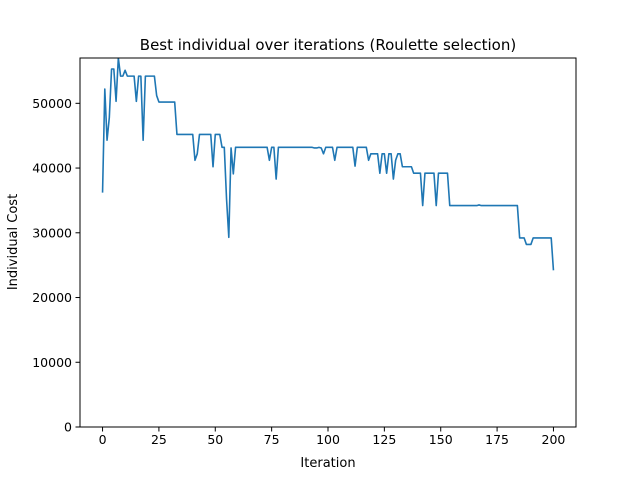 The width and height of the screenshot is (640, 485). I want to click on y-tick-label: 30000, so click(52, 232).